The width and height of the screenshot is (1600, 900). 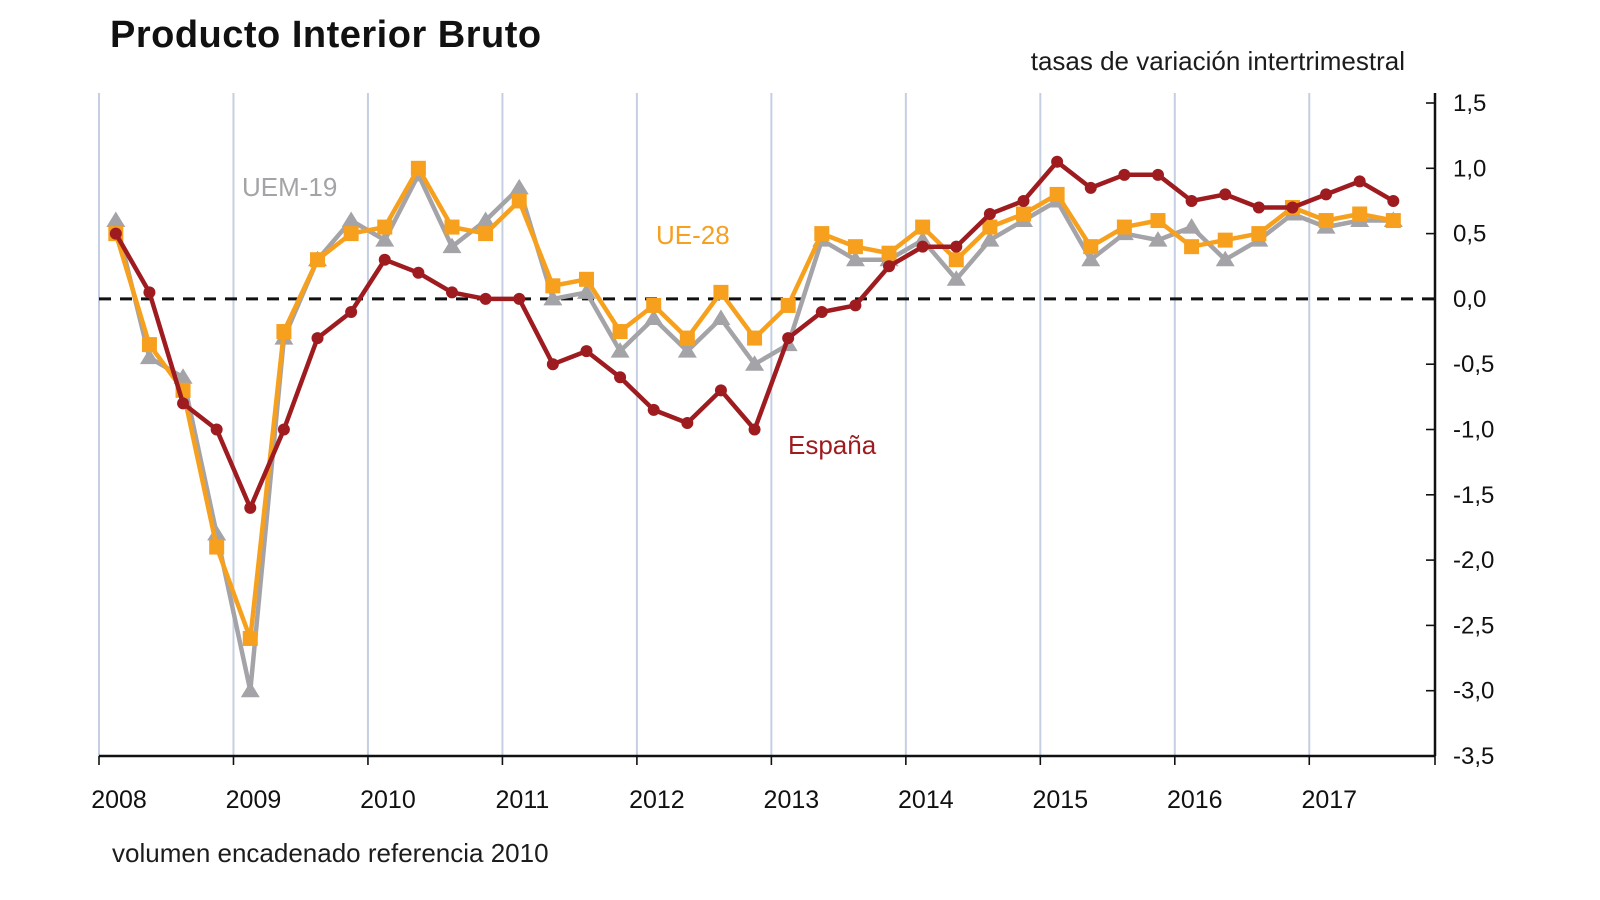 What do you see at coordinates (1469, 234) in the screenshot?
I see `y-tick-label: 0,5` at bounding box center [1469, 234].